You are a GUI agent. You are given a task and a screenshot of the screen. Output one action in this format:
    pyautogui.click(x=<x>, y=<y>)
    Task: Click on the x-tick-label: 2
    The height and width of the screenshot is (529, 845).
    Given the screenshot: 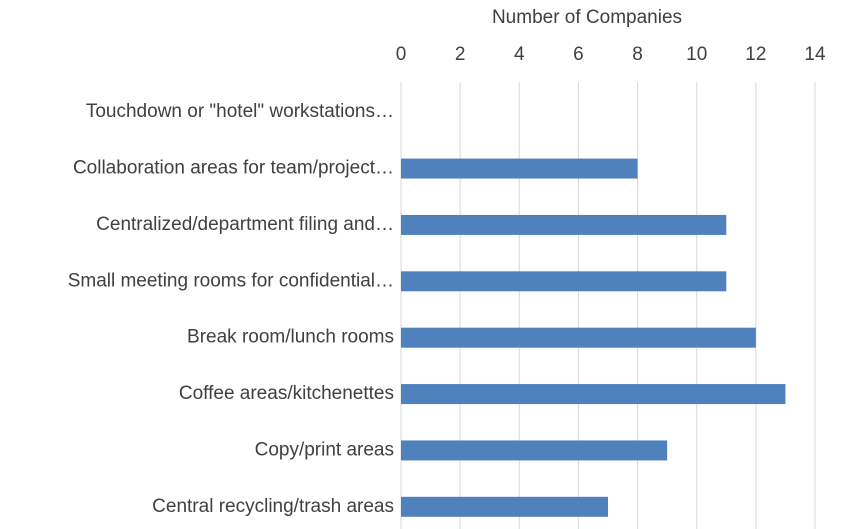 What is the action you would take?
    pyautogui.click(x=460, y=54)
    